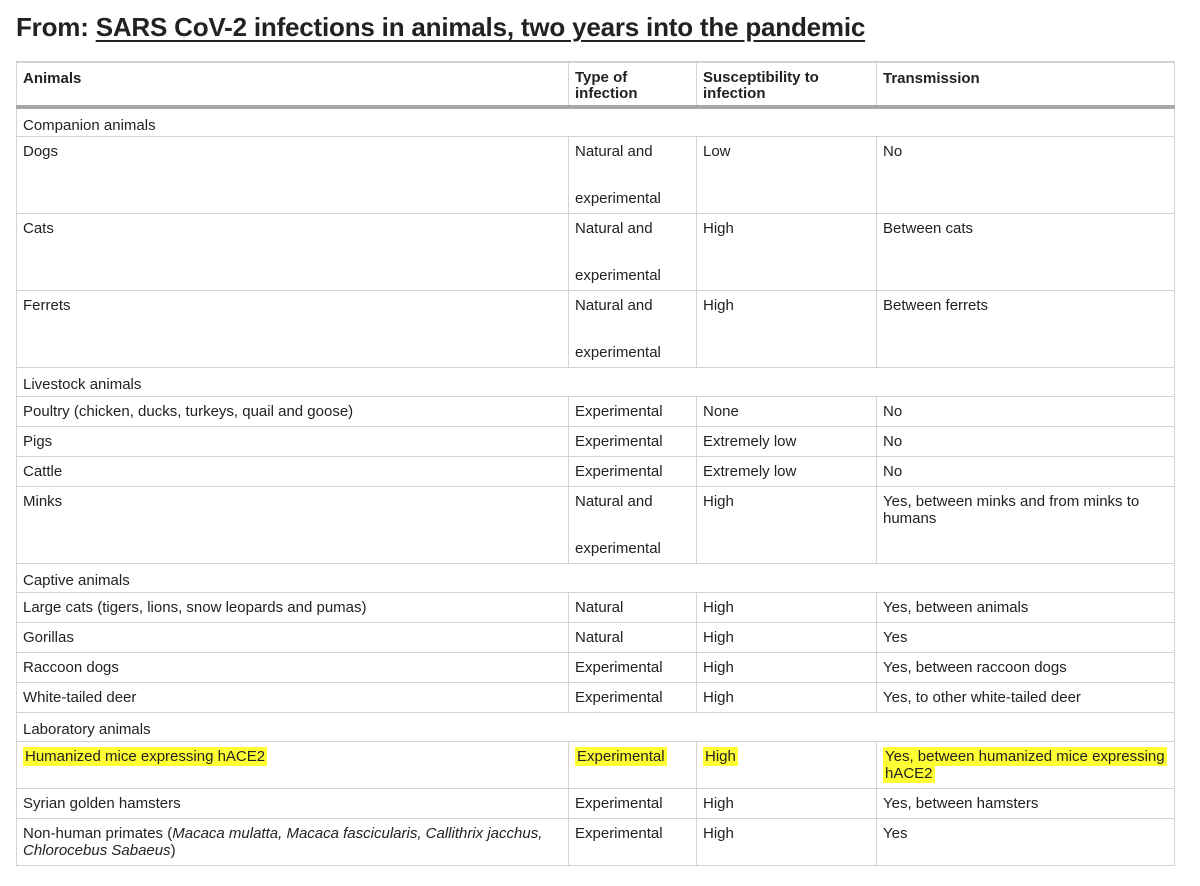 Image resolution: width=1200 pixels, height=886 pixels. What do you see at coordinates (292, 667) in the screenshot?
I see `animal-cell: Raccoon dogs` at bounding box center [292, 667].